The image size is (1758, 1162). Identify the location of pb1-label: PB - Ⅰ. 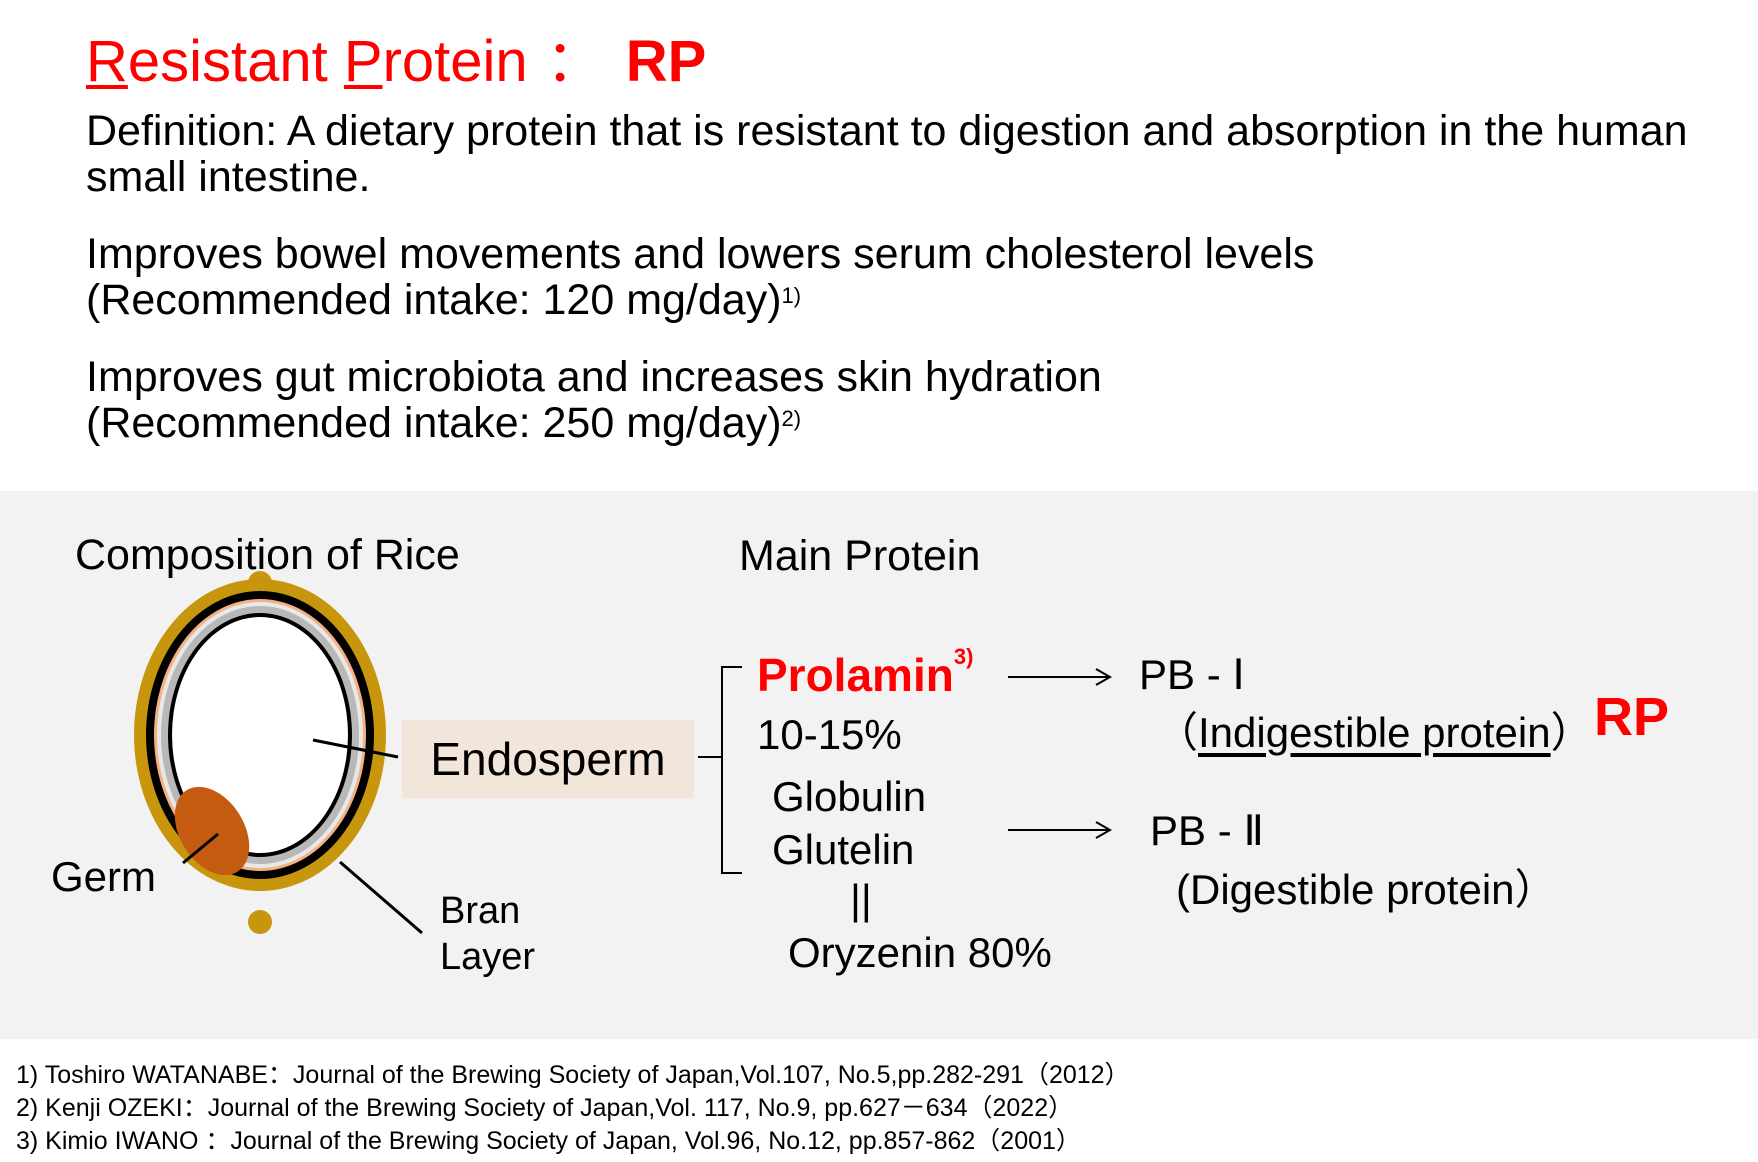
(1192, 674).